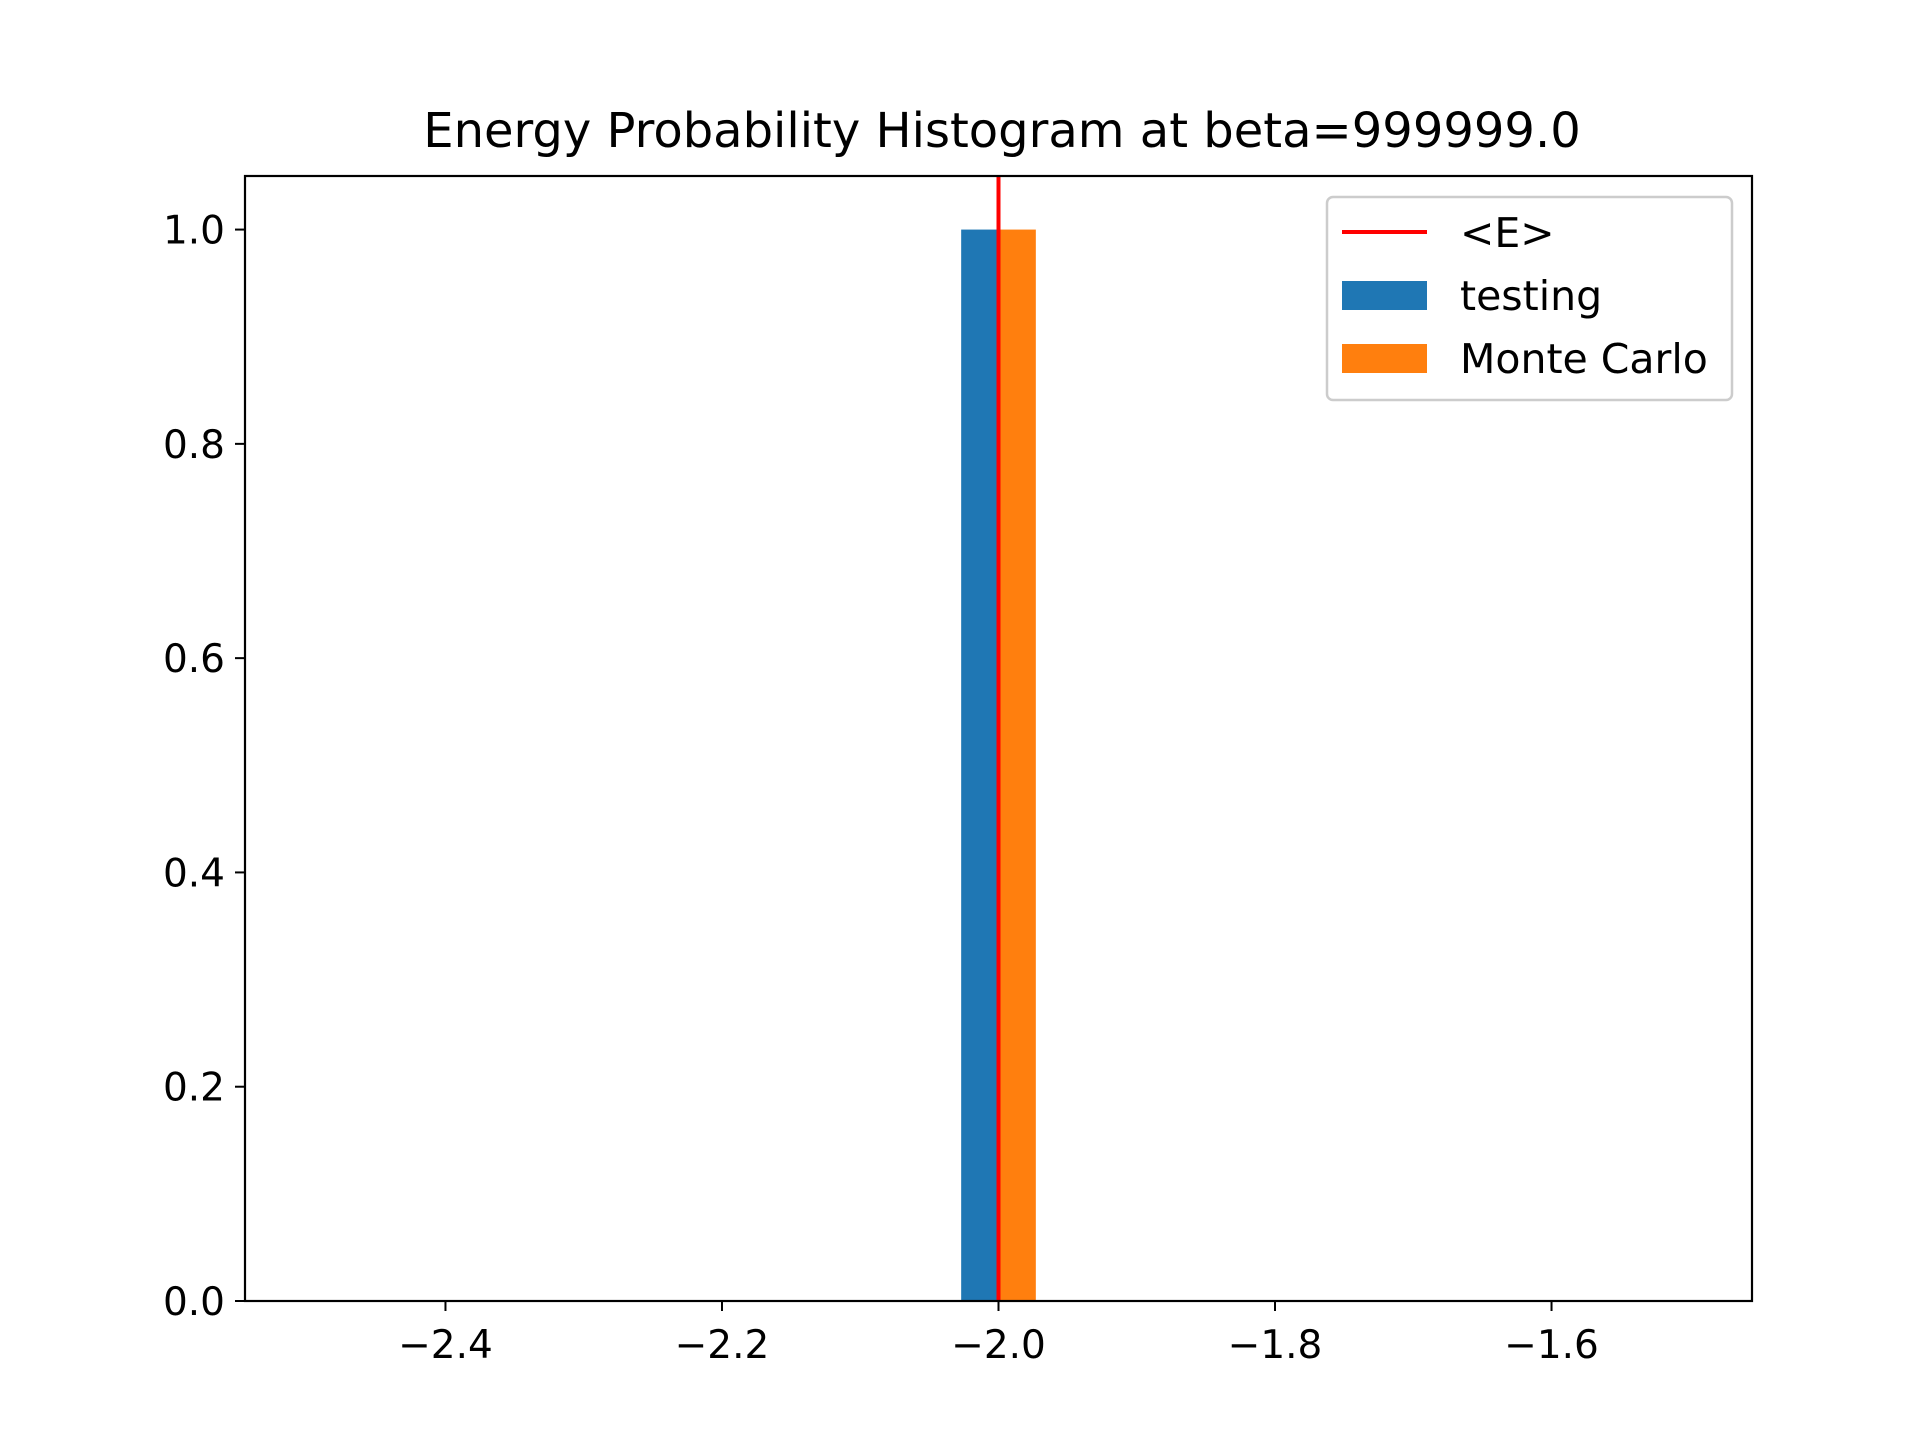 The height and width of the screenshot is (1440, 1920). I want to click on y-tick-label: 0.8, so click(194, 445).